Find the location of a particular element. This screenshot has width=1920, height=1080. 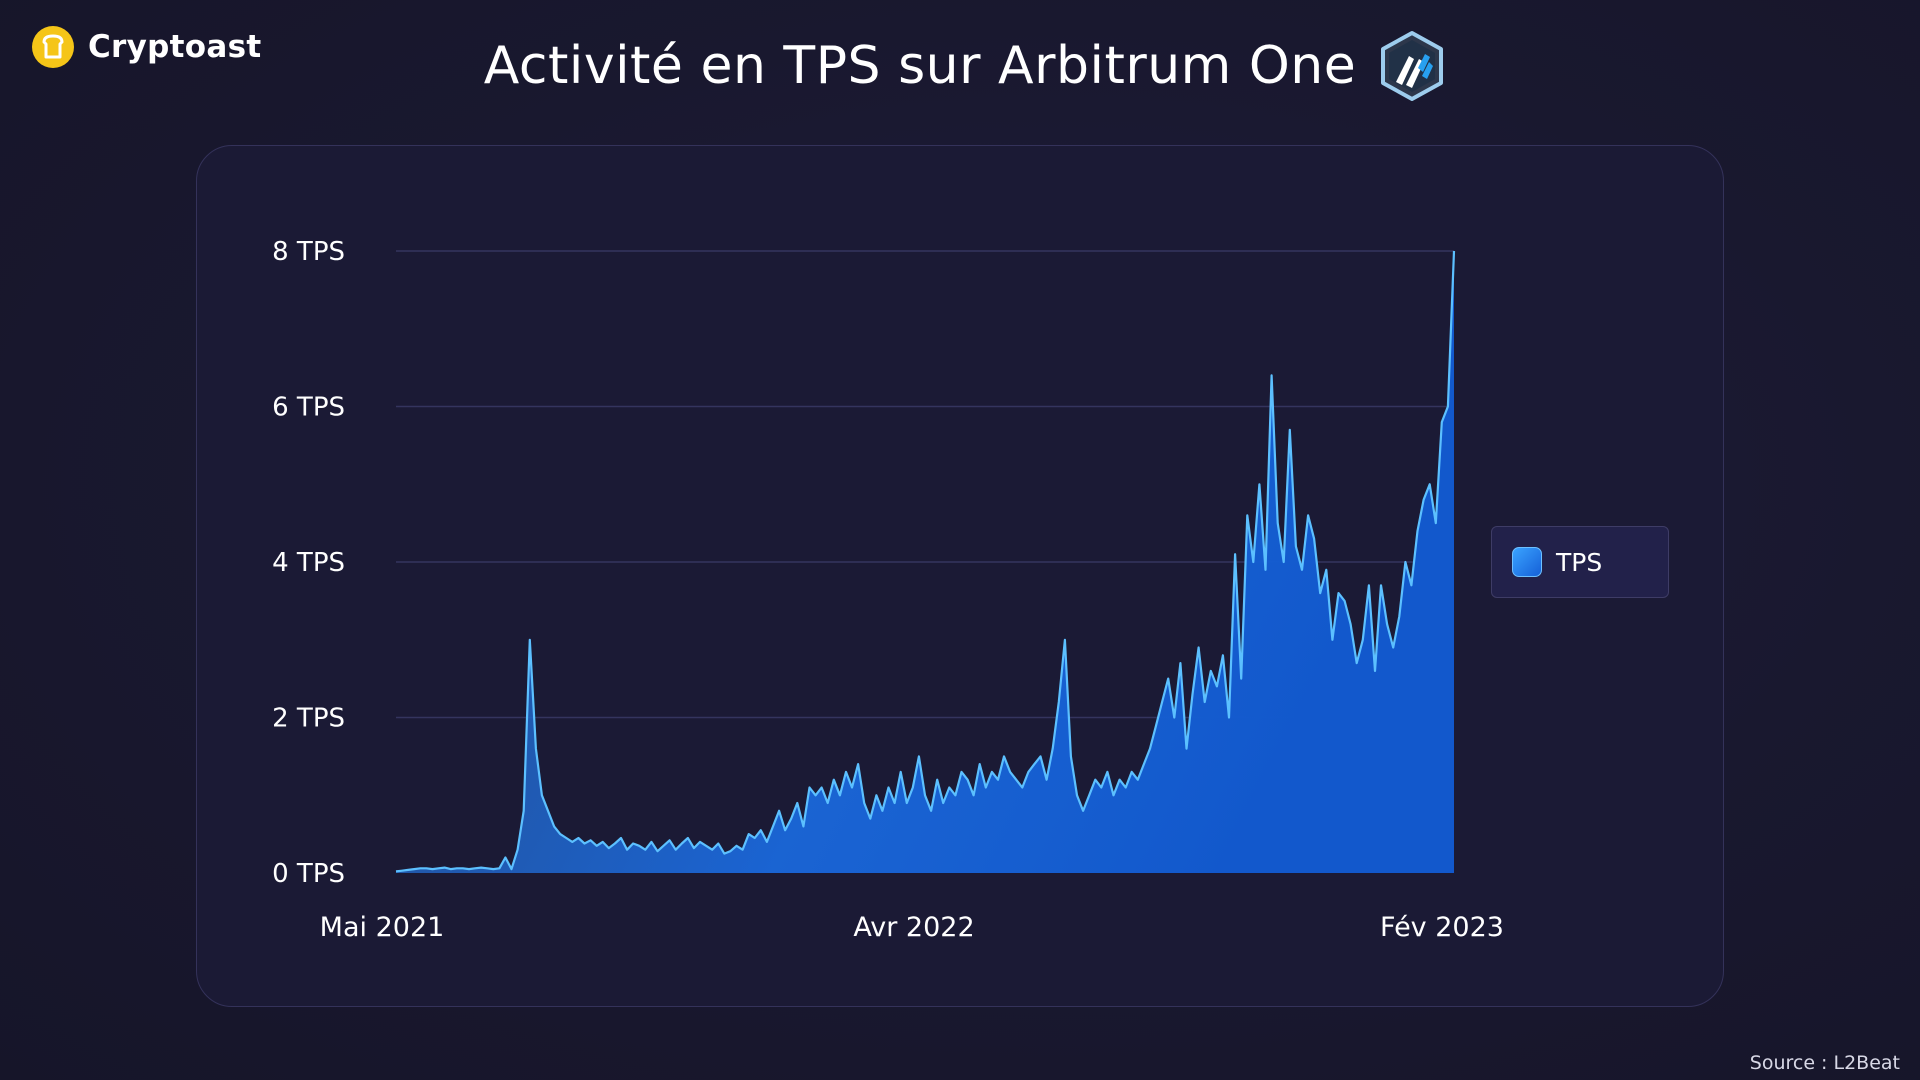

header: Activité en TPS sur Arbitrum One is located at coordinates (960, 66).